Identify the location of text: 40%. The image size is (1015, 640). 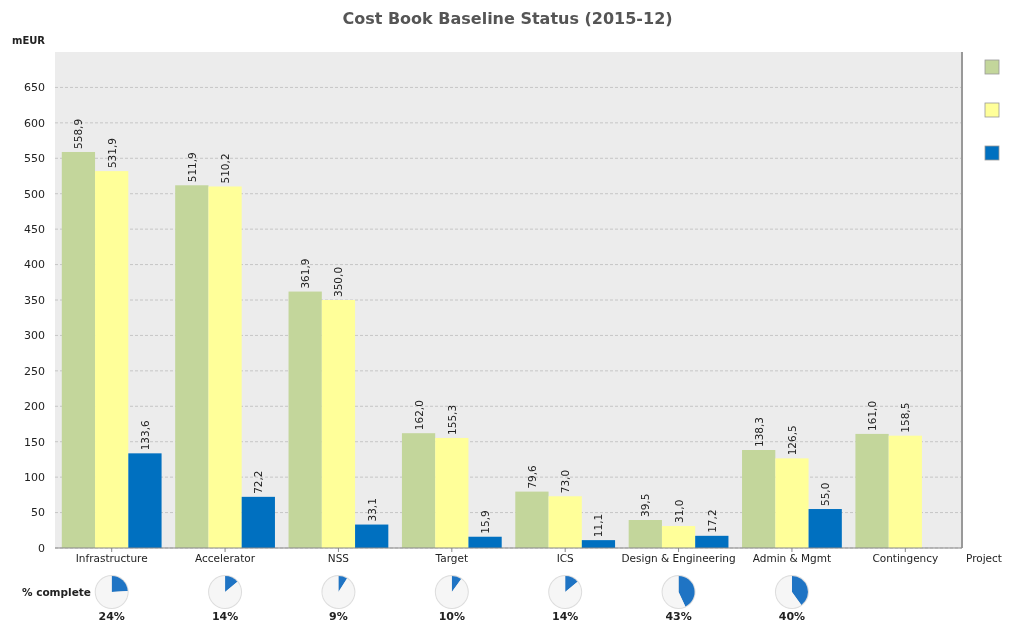
(792, 616).